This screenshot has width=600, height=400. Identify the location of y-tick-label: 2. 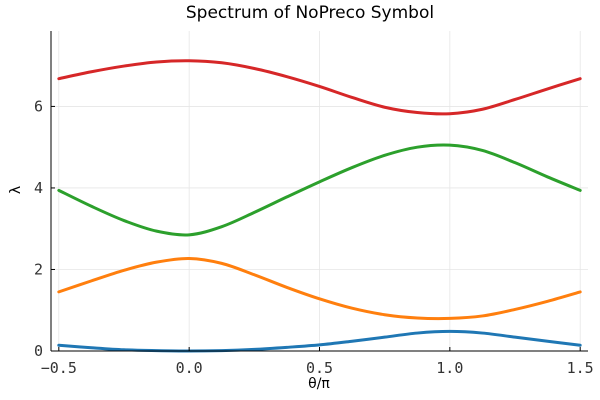
(38, 269).